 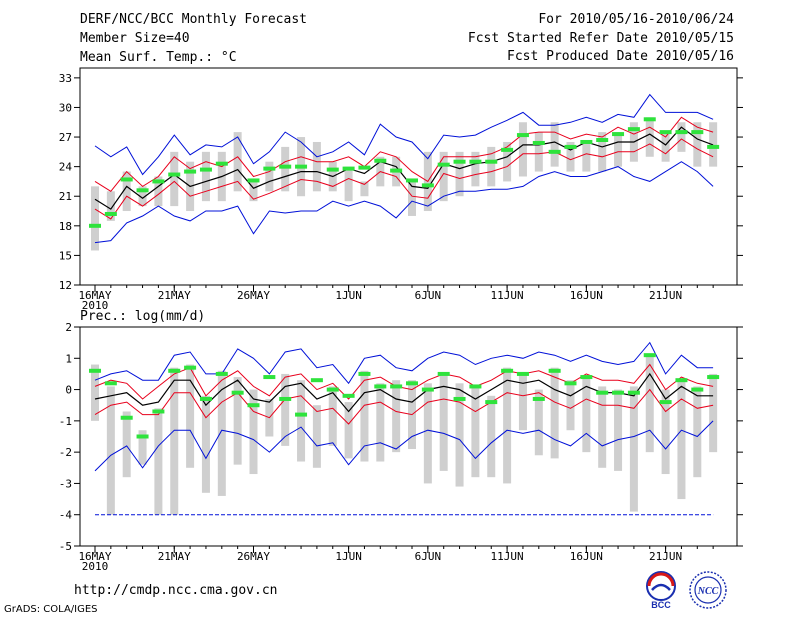 What do you see at coordinates (65, 255) in the screenshot?
I see `y-tick-label: 15` at bounding box center [65, 255].